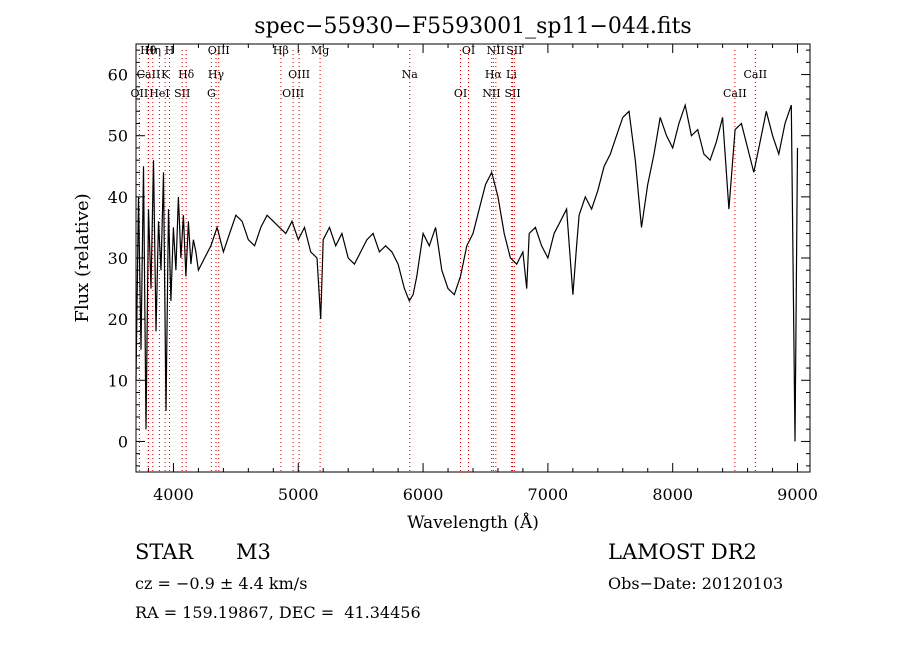 The height and width of the screenshot is (650, 900). What do you see at coordinates (672, 494) in the screenshot?
I see `x-tick-label: 8000` at bounding box center [672, 494].